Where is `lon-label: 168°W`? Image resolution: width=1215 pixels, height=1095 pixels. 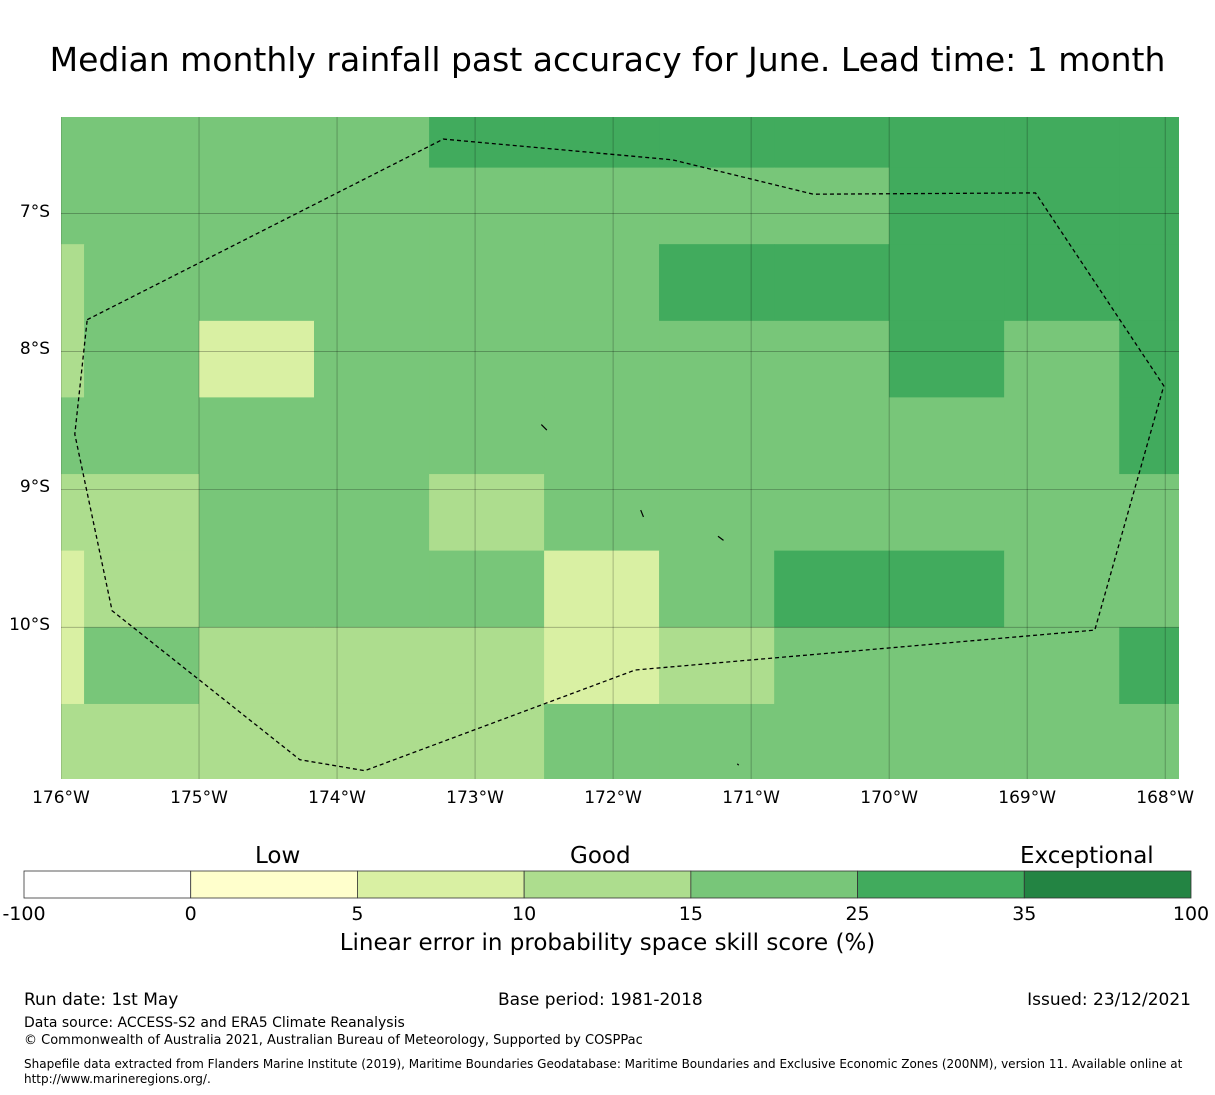 lon-label: 168°W is located at coordinates (1165, 798).